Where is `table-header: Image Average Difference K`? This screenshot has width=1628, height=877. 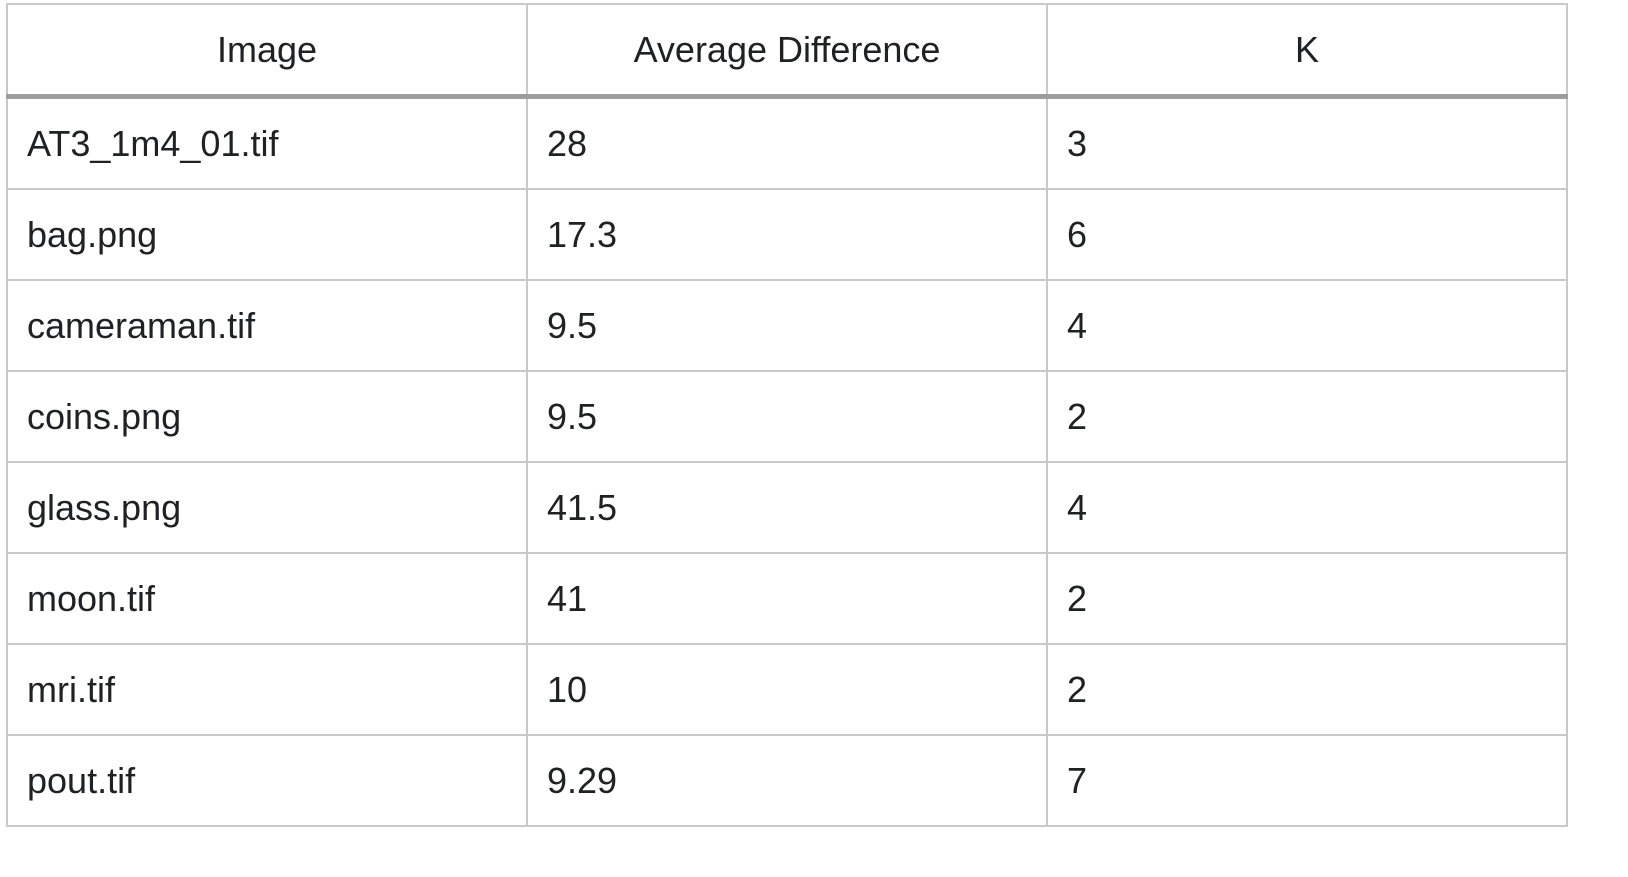
table-header: Image Average Difference K is located at coordinates (787, 51).